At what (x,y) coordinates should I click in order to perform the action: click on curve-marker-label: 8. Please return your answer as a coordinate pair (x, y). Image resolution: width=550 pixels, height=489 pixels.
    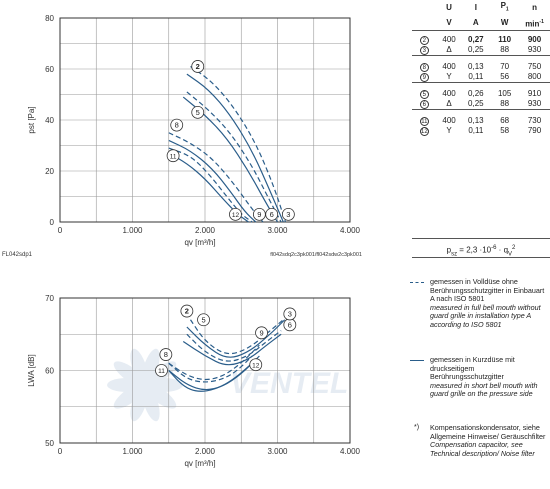
    Looking at the image, I should click on (166, 354).